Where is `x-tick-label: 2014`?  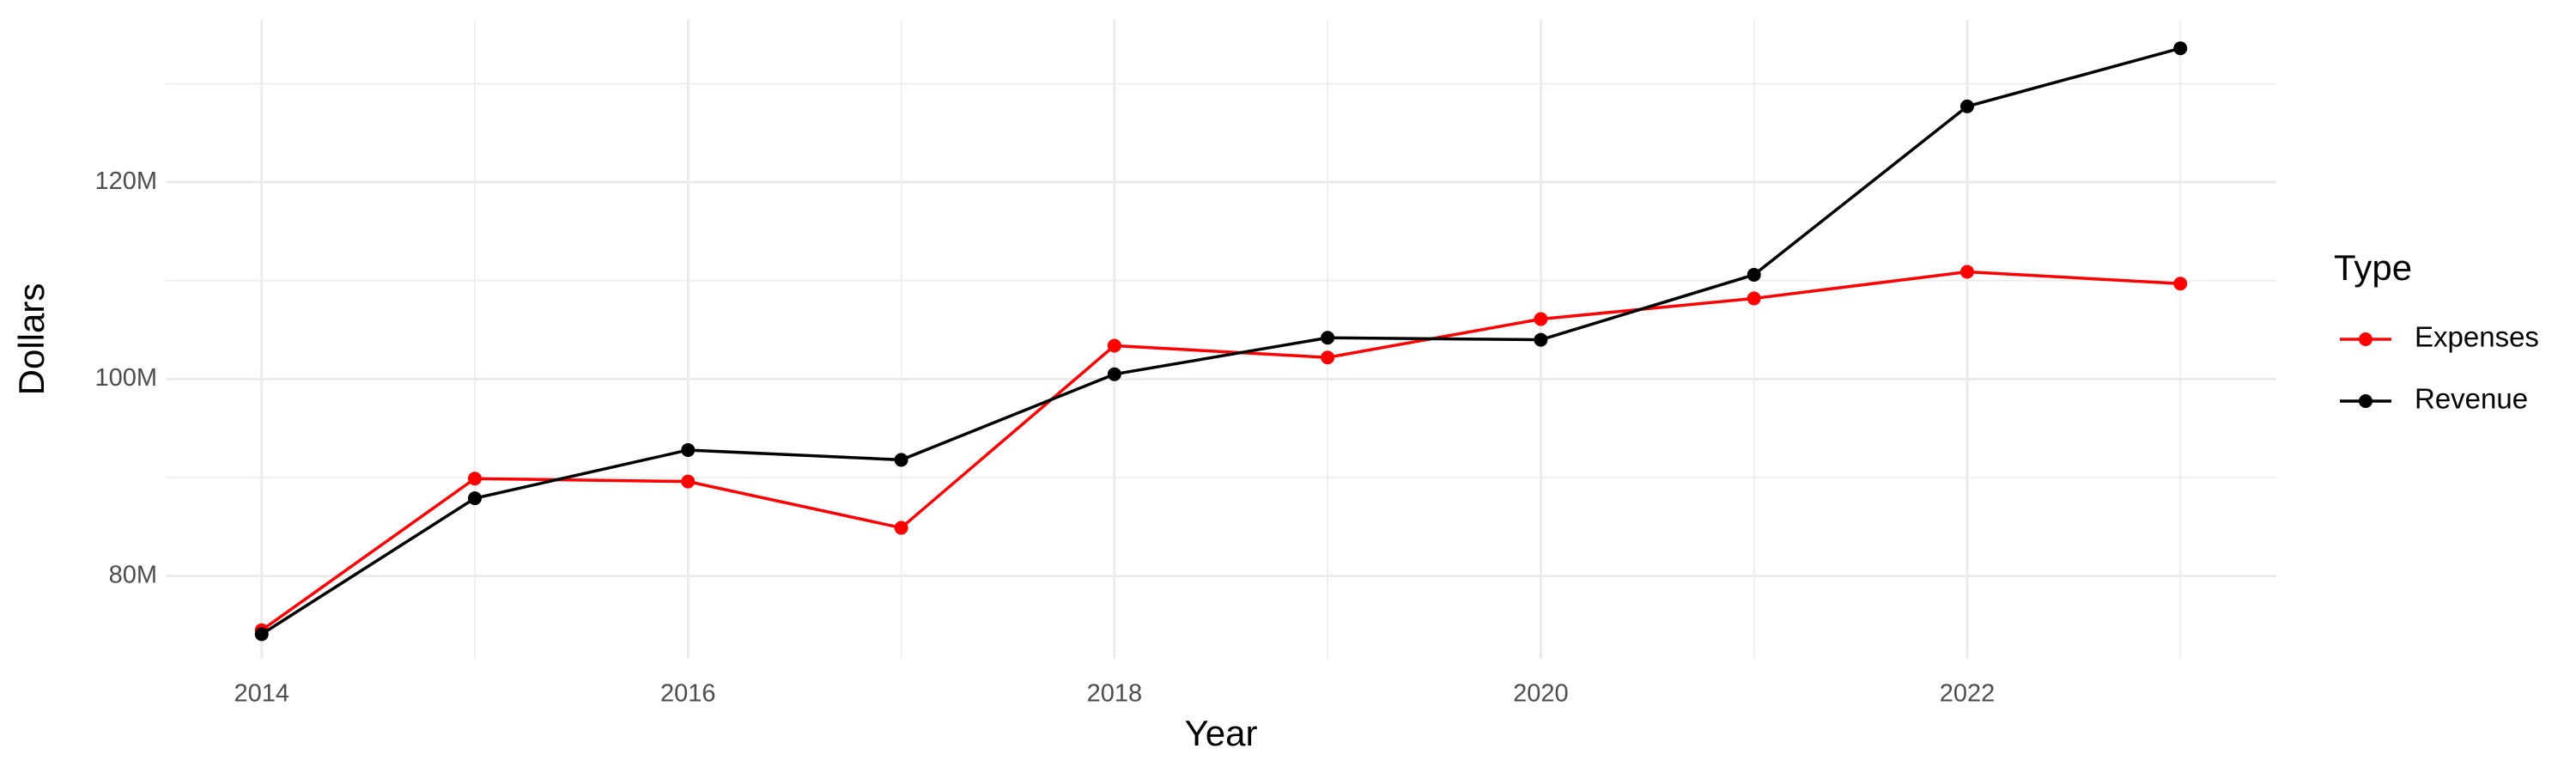 x-tick-label: 2014 is located at coordinates (261, 694).